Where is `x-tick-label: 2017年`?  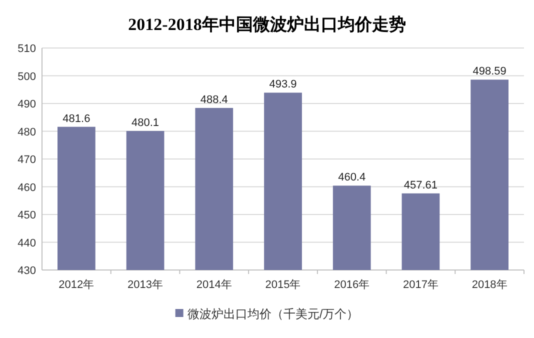 x-tick-label: 2017年 is located at coordinates (420, 285).